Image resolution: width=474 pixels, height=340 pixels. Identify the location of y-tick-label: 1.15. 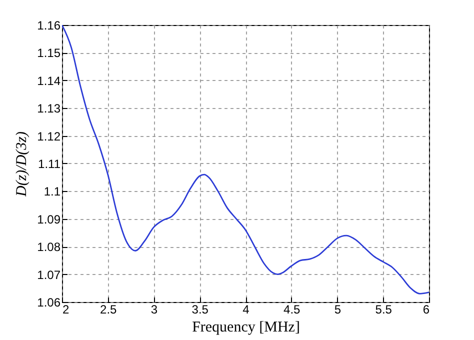
(49, 53).